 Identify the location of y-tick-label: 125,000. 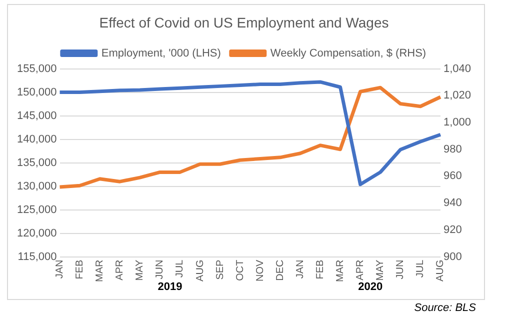
(36, 210).